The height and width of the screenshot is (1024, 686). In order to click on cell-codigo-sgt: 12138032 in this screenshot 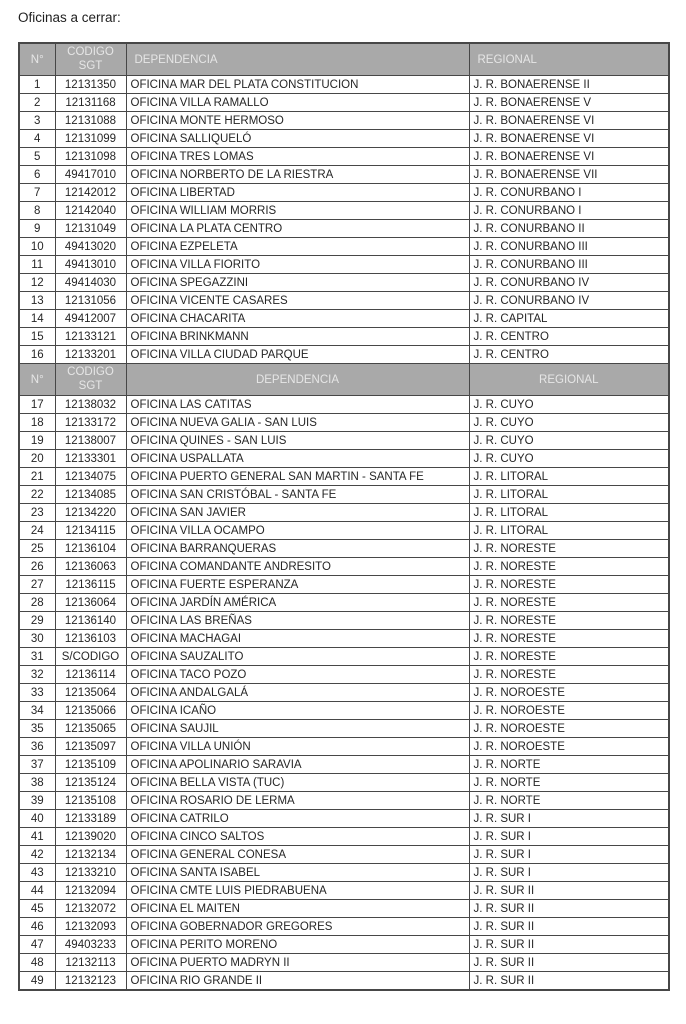, I will do `click(90, 404)`.